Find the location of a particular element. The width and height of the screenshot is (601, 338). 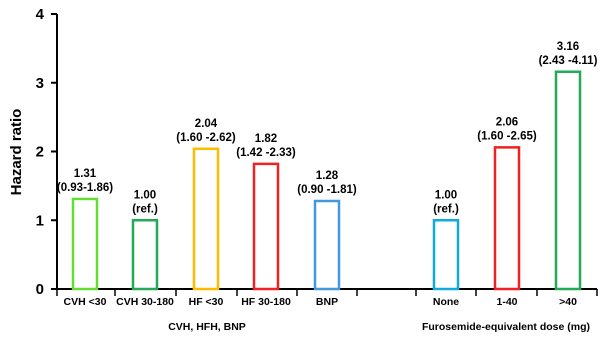

bar-value-label: 1.31 is located at coordinates (85, 174).